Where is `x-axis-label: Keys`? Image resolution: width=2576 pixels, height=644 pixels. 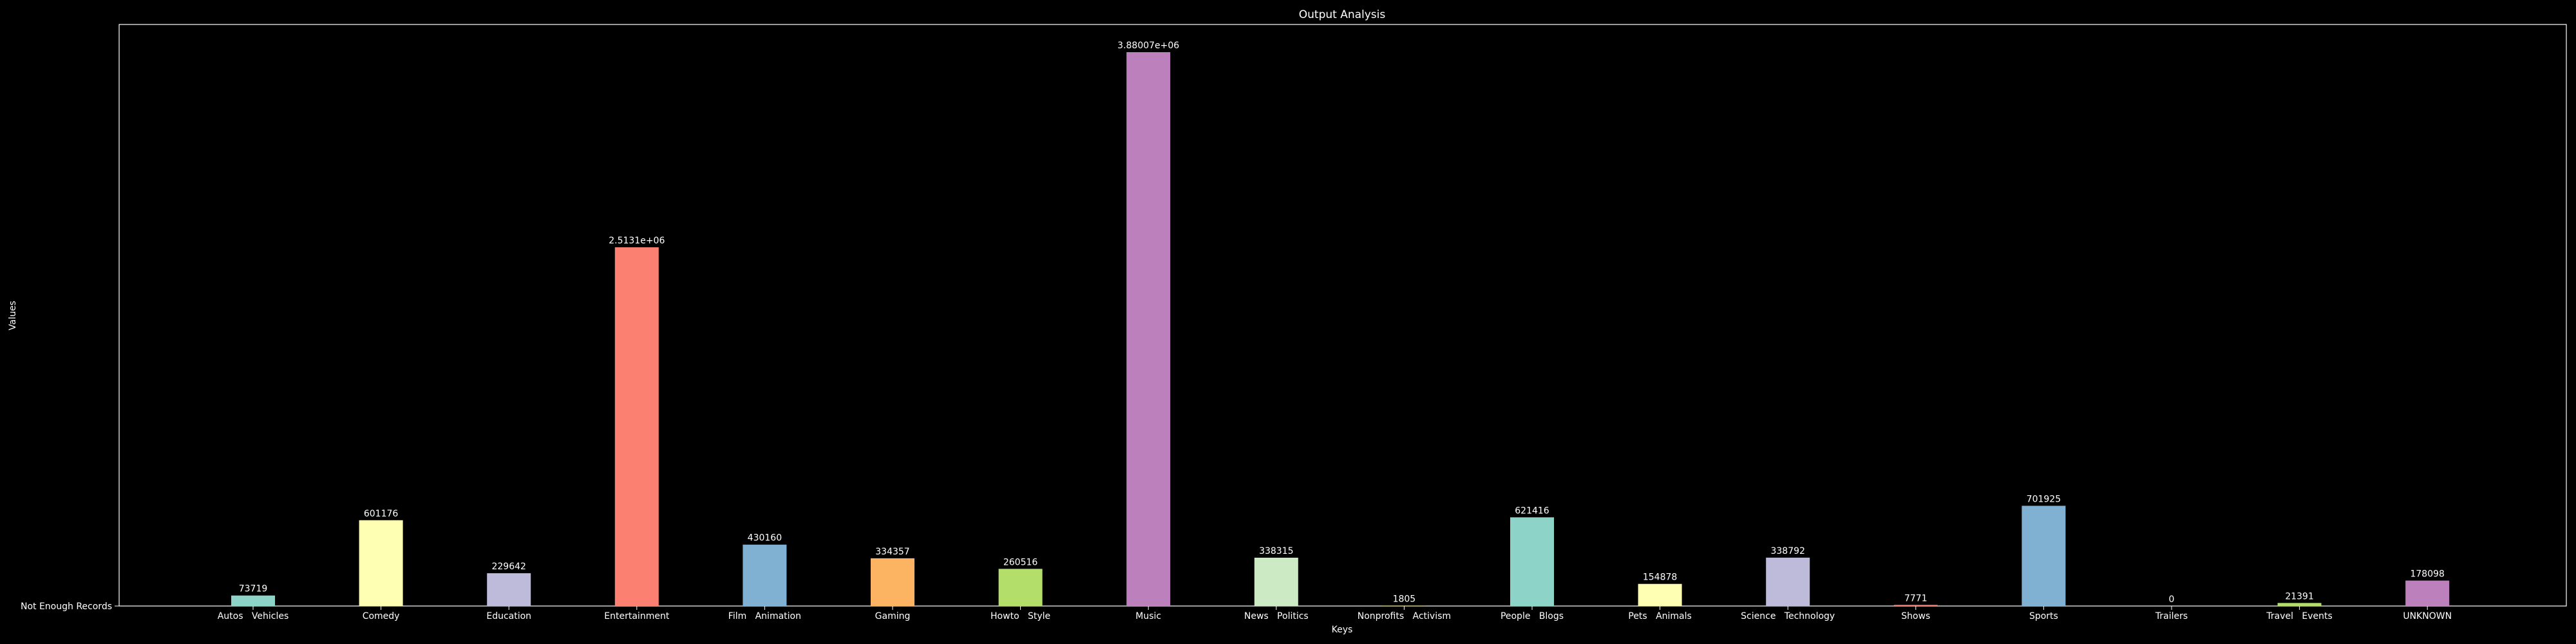 x-axis-label: Keys is located at coordinates (1343, 630).